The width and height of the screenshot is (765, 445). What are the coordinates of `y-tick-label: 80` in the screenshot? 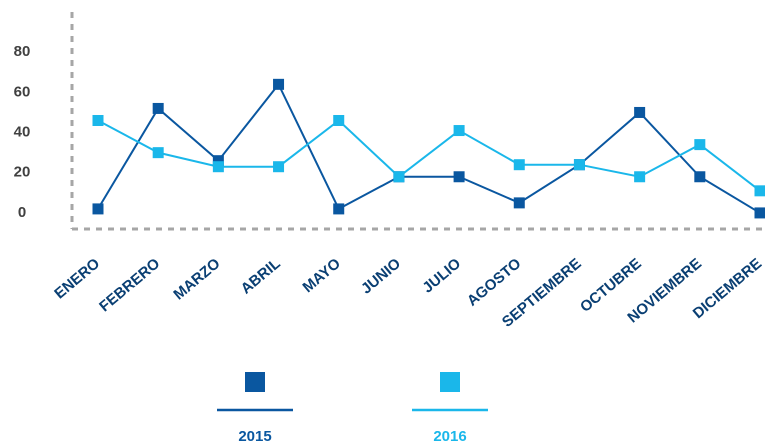 It's located at (22, 51).